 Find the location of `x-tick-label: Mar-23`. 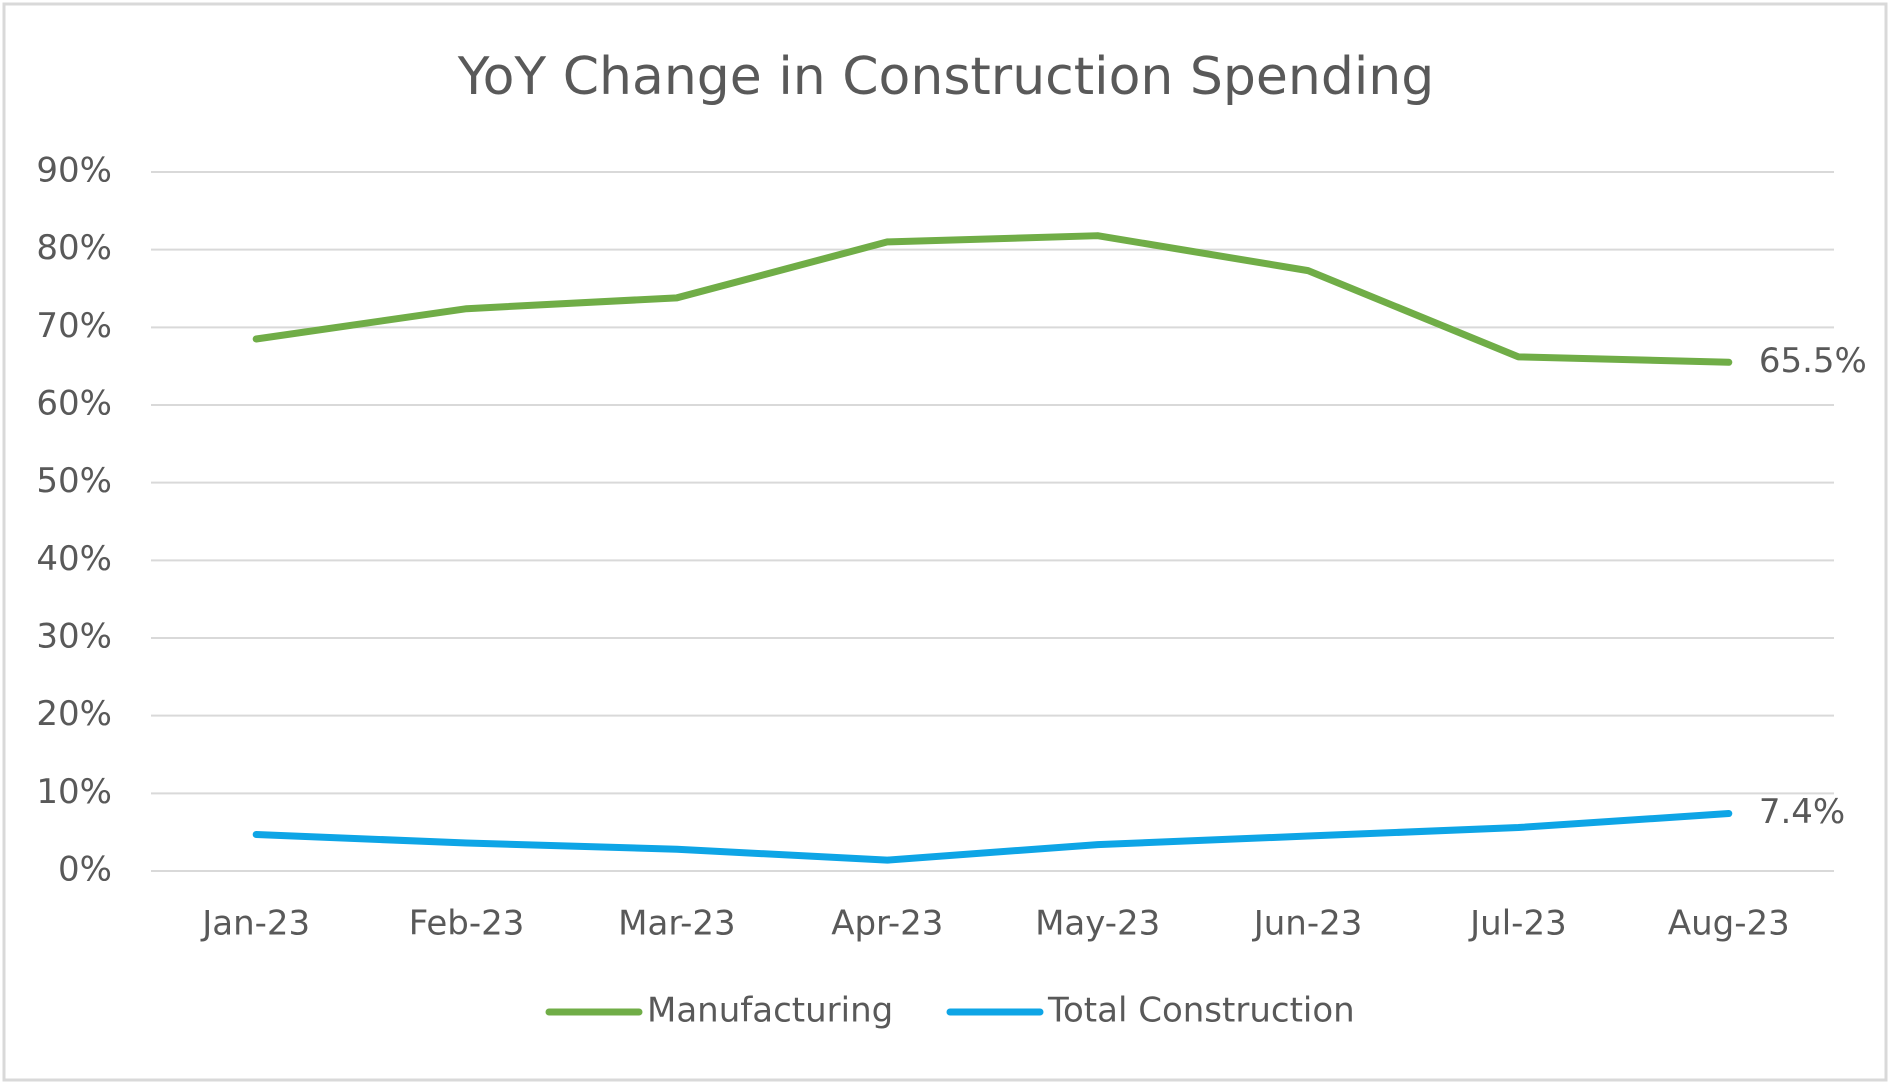

x-tick-label: Mar-23 is located at coordinates (677, 924).